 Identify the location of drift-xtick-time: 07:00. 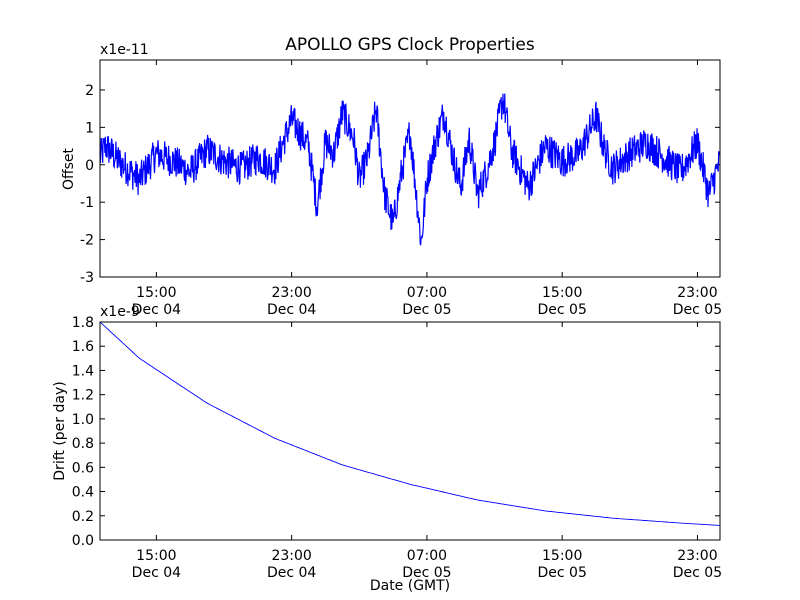
(427, 556).